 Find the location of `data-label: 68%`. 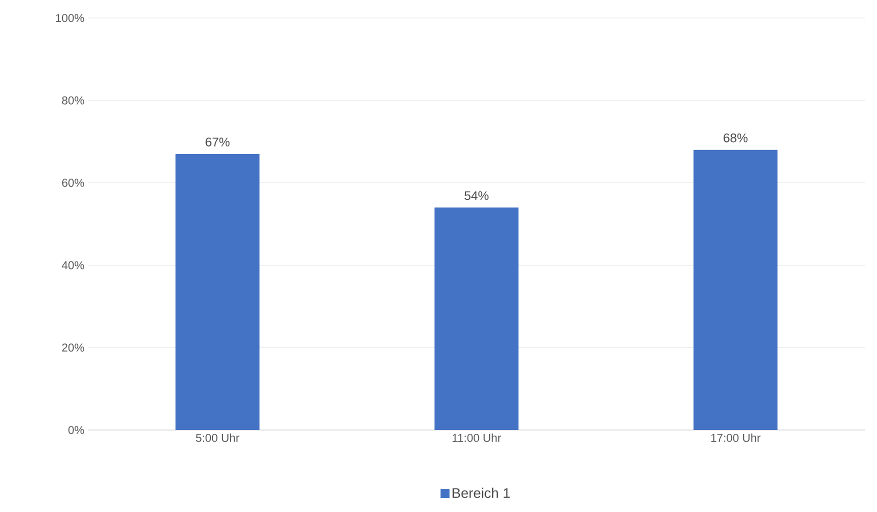

data-label: 68% is located at coordinates (736, 138).